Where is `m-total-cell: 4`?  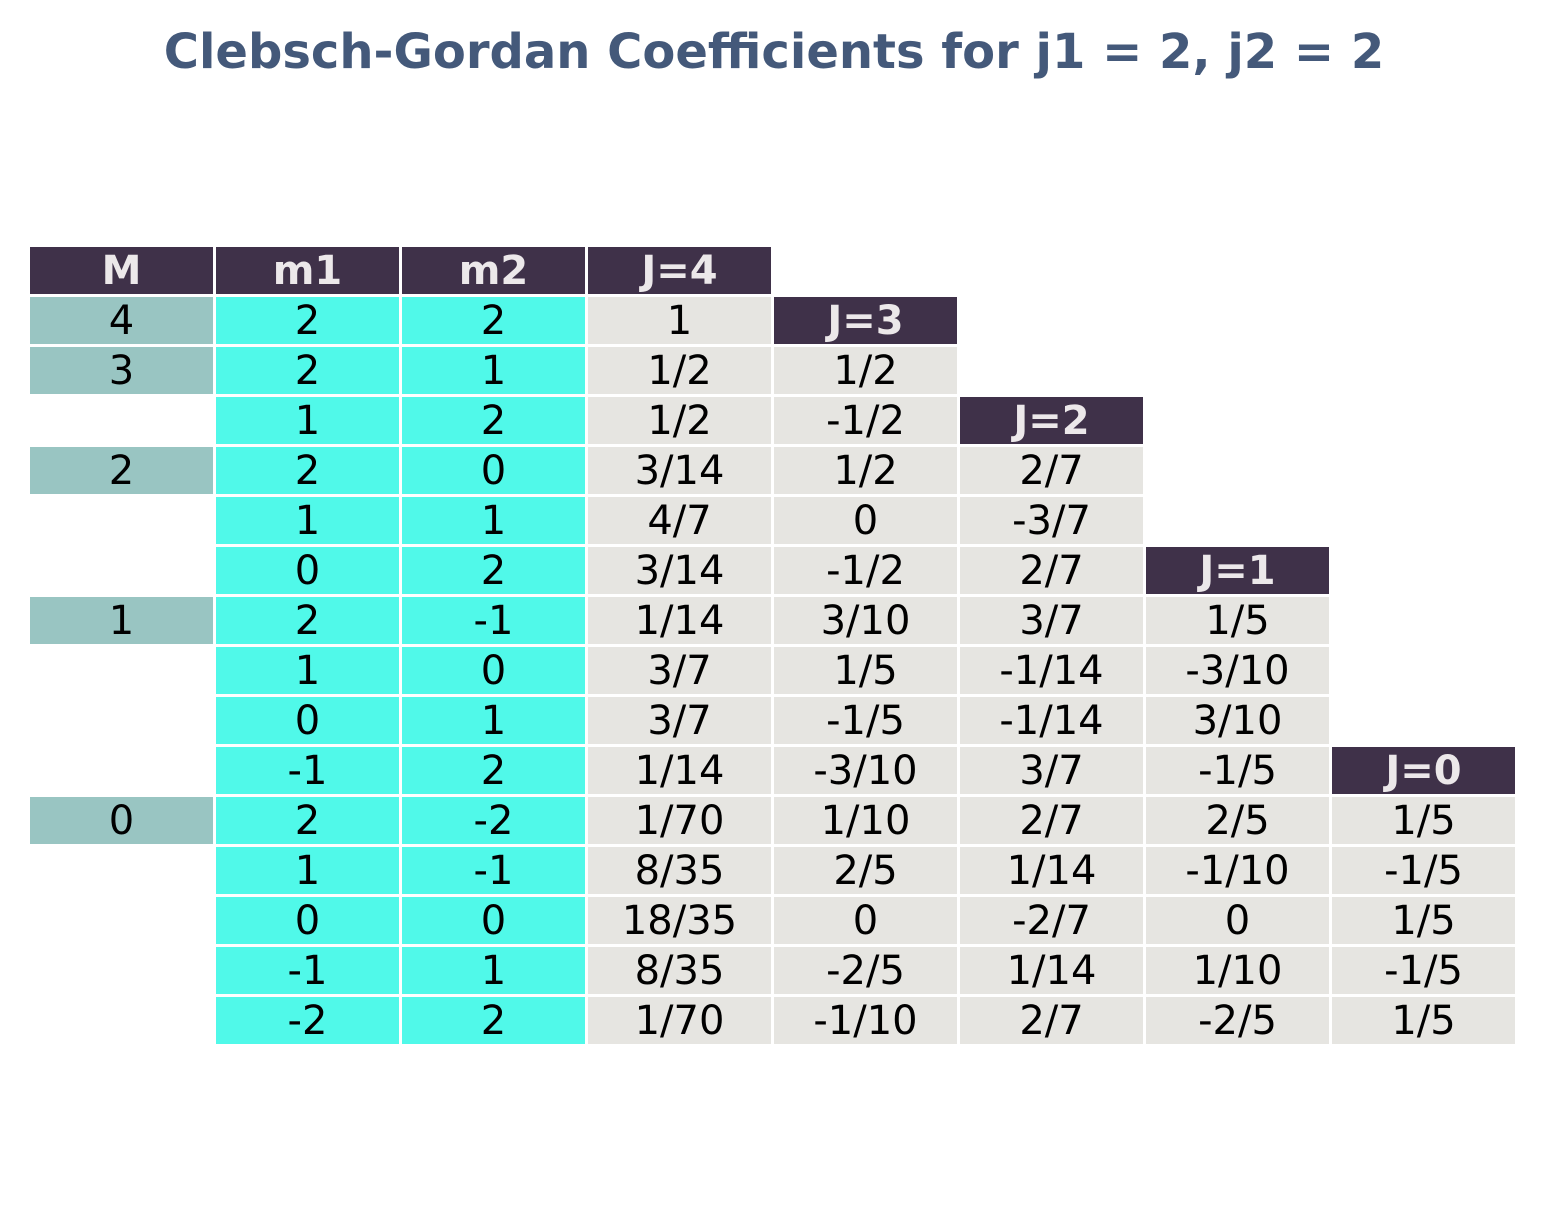
m-total-cell: 4 is located at coordinates (121, 320).